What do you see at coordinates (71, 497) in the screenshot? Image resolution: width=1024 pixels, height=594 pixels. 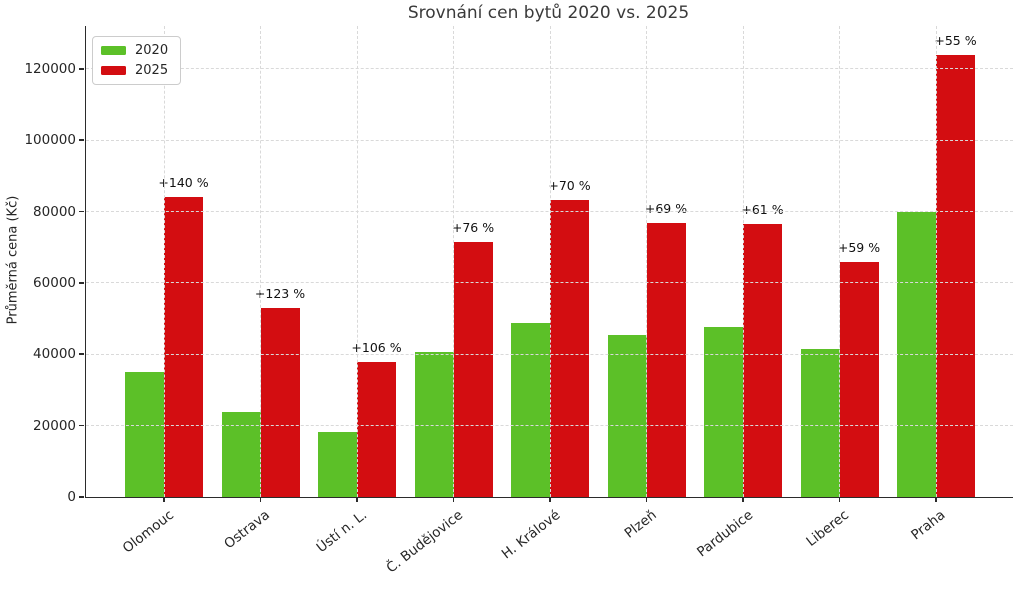 I see `y-tick-label: 0` at bounding box center [71, 497].